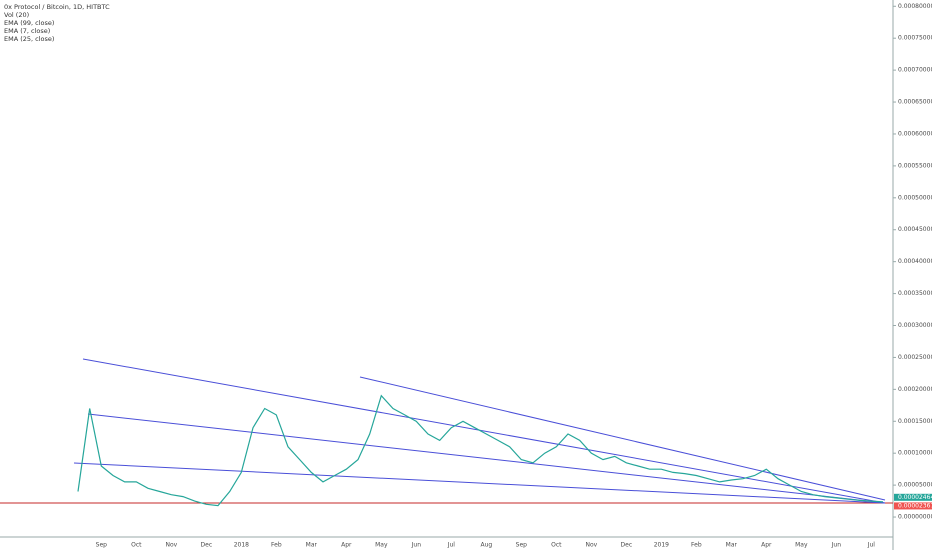  I want to click on y-tick-label: 0.00025000, so click(915, 357).